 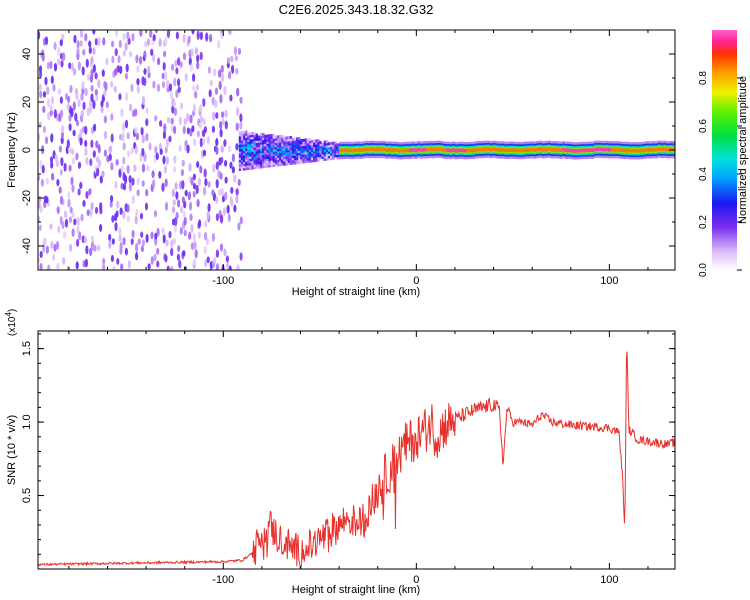 What do you see at coordinates (12, 310) in the screenshot?
I see `snr-multiplier-close: )` at bounding box center [12, 310].